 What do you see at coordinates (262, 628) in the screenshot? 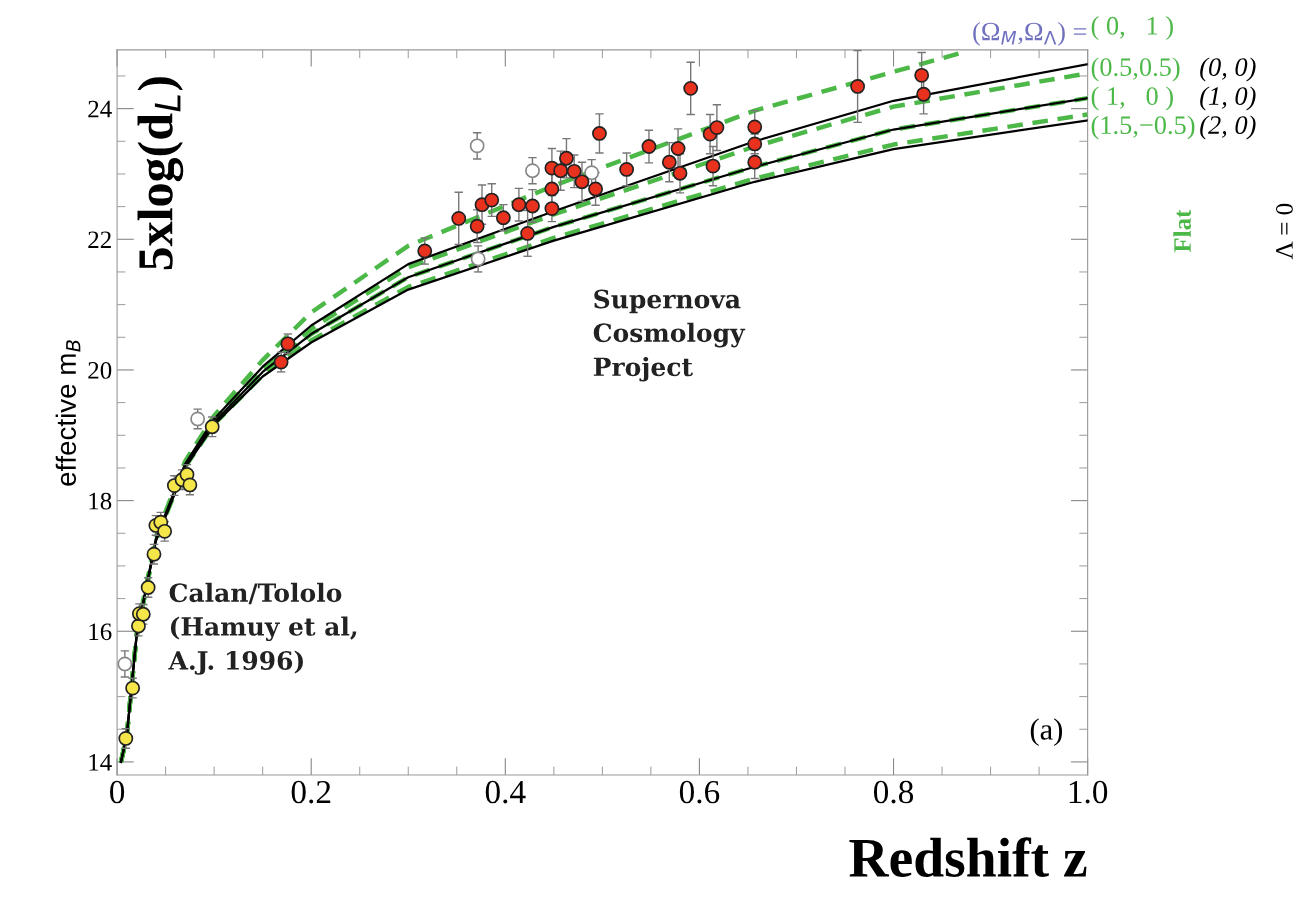
I see `annotation: Calan/Tololo (Hamuy et al, A.J. 1996)` at bounding box center [262, 628].